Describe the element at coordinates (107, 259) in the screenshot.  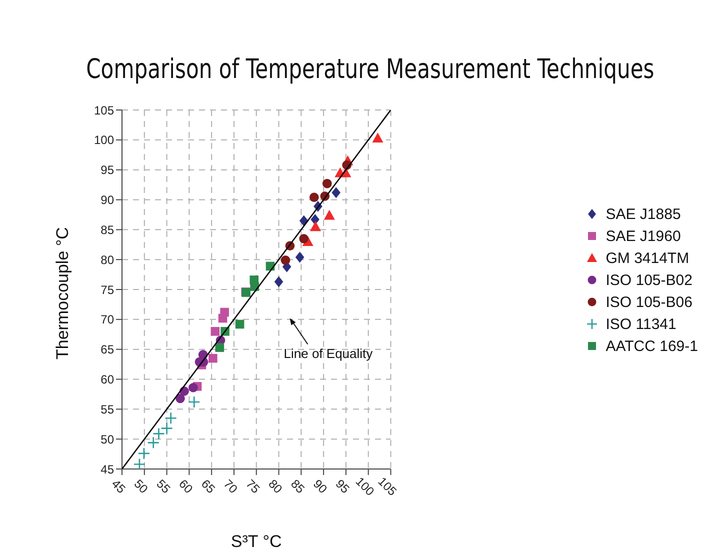
I see `y-tick-label: 80` at that location.